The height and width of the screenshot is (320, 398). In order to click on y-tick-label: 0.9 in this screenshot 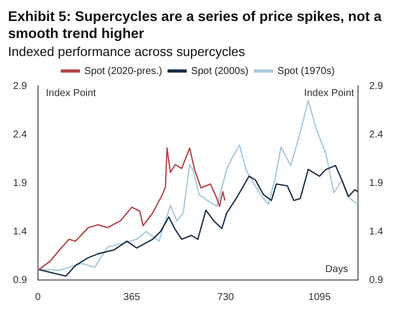, I will do `click(20, 280)`.